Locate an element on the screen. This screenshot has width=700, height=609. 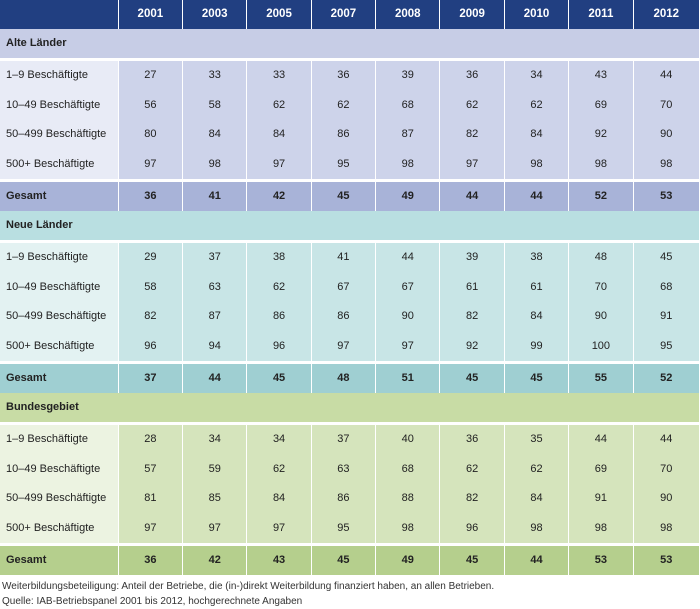
value-cell: 33 is located at coordinates (279, 76).